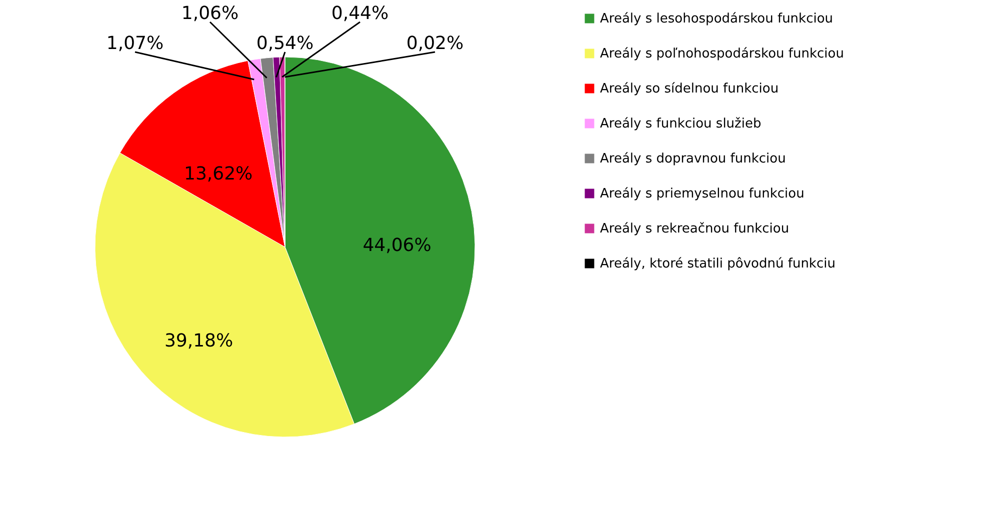  I want to click on legend-label: Areály s rekreačnou funkciou, so click(695, 229).